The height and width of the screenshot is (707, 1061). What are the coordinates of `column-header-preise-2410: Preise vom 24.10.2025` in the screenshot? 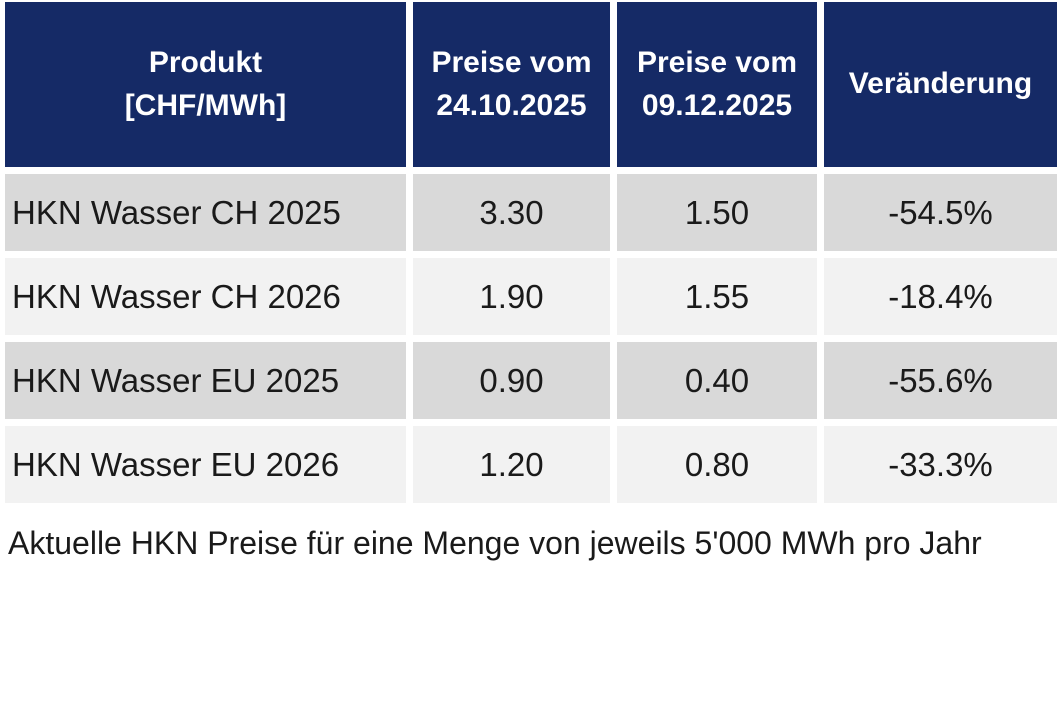 It's located at (511, 84).